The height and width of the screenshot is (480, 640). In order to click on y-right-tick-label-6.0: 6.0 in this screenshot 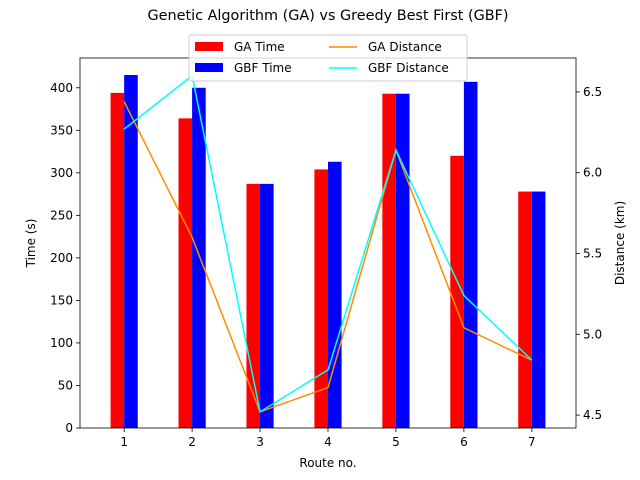, I will do `click(592, 173)`.